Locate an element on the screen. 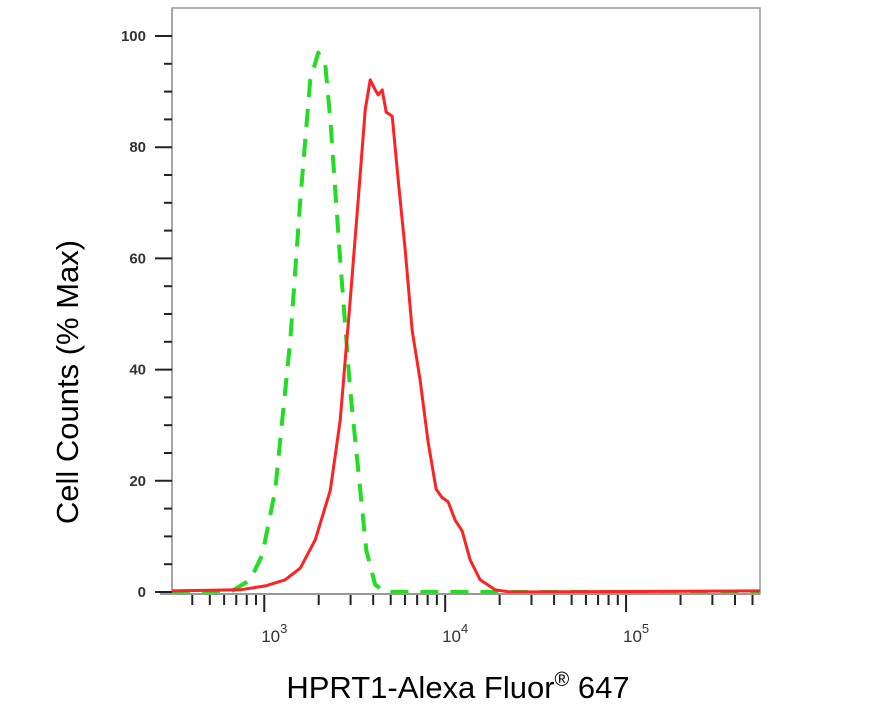  x-axis-title-main: HPRT1-Alexa Fluor is located at coordinates (420, 687).